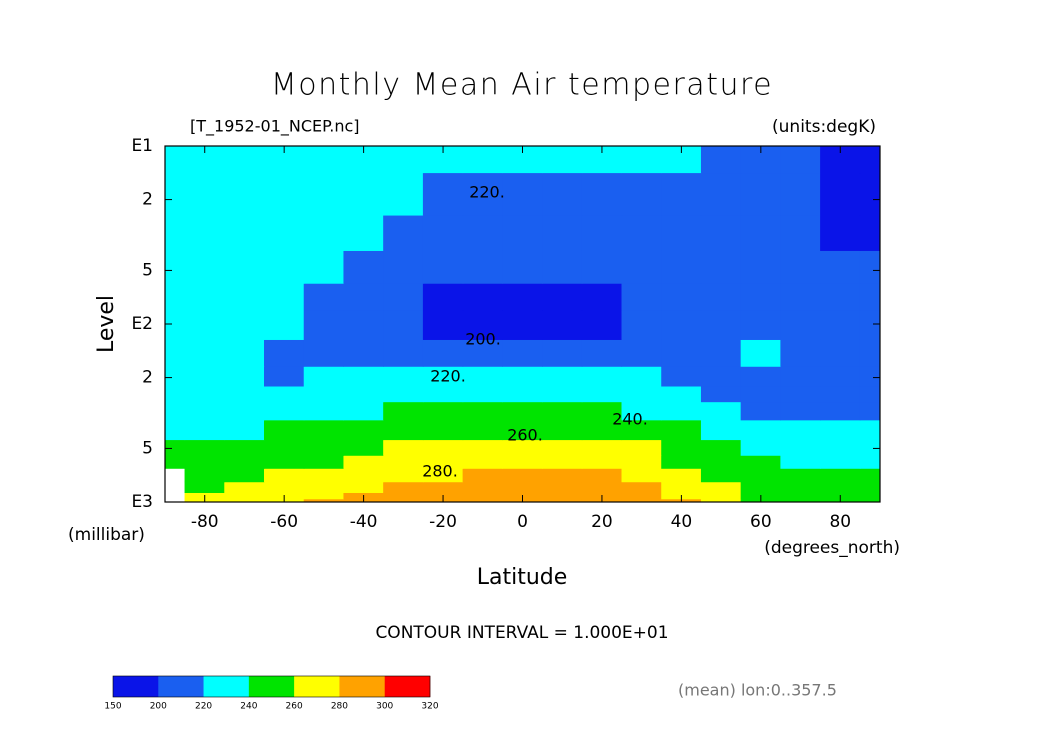 The width and height of the screenshot is (1044, 739). What do you see at coordinates (205, 522) in the screenshot?
I see `x-tick-label: -80` at bounding box center [205, 522].